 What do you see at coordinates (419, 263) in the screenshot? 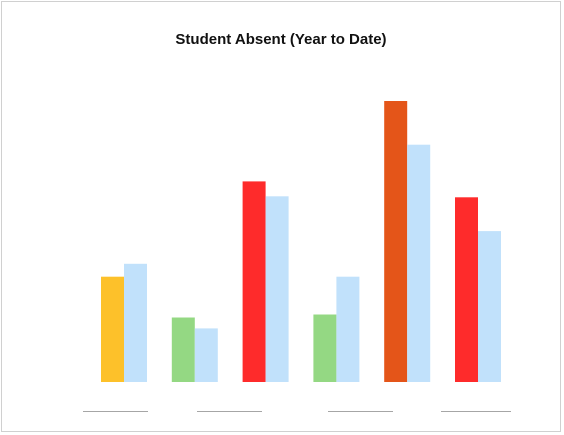
I see `bar-5-compare` at bounding box center [419, 263].